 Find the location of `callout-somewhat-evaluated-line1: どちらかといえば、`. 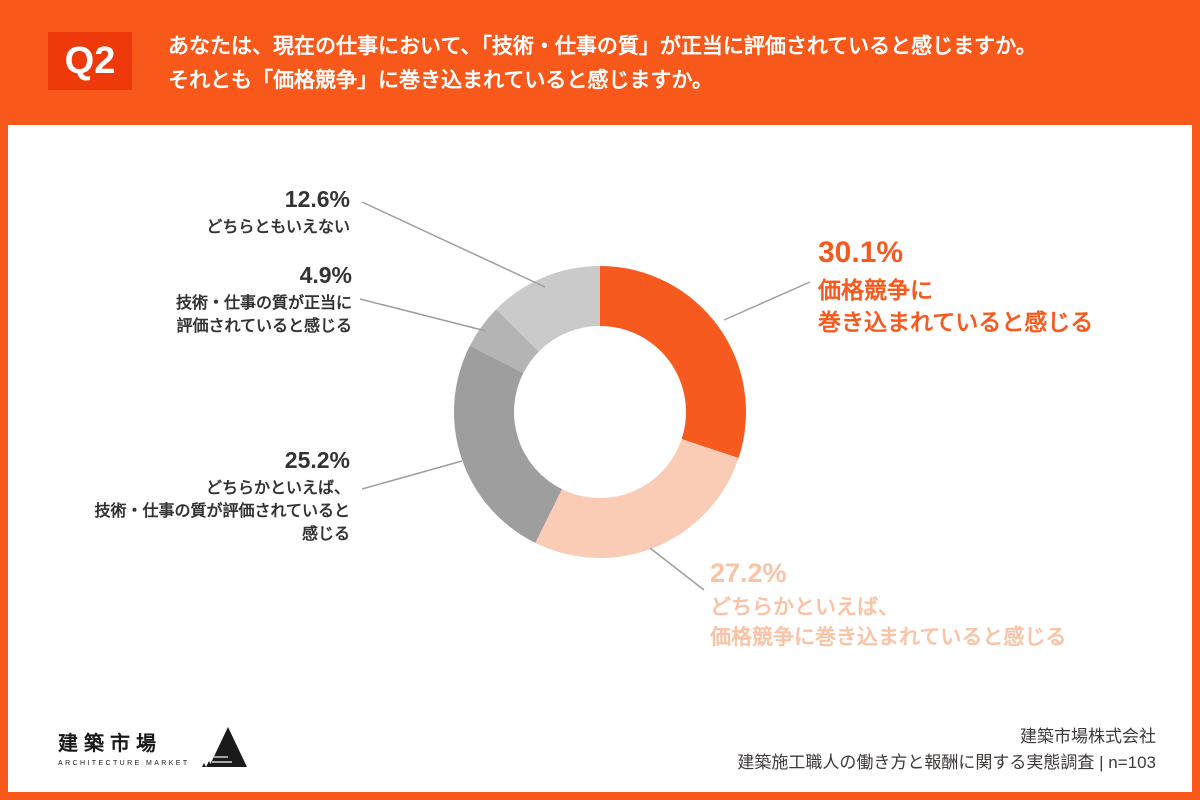

callout-somewhat-evaluated-line1: どちらかといえば、 is located at coordinates (277, 488).